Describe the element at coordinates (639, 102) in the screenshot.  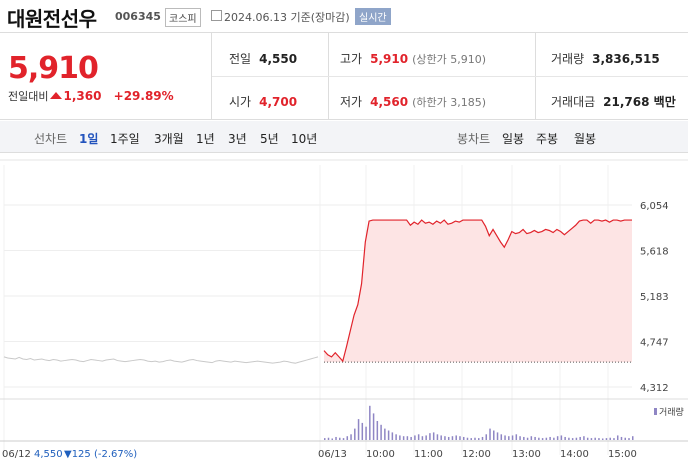
I see `amount-value: 21,768 백만` at that location.